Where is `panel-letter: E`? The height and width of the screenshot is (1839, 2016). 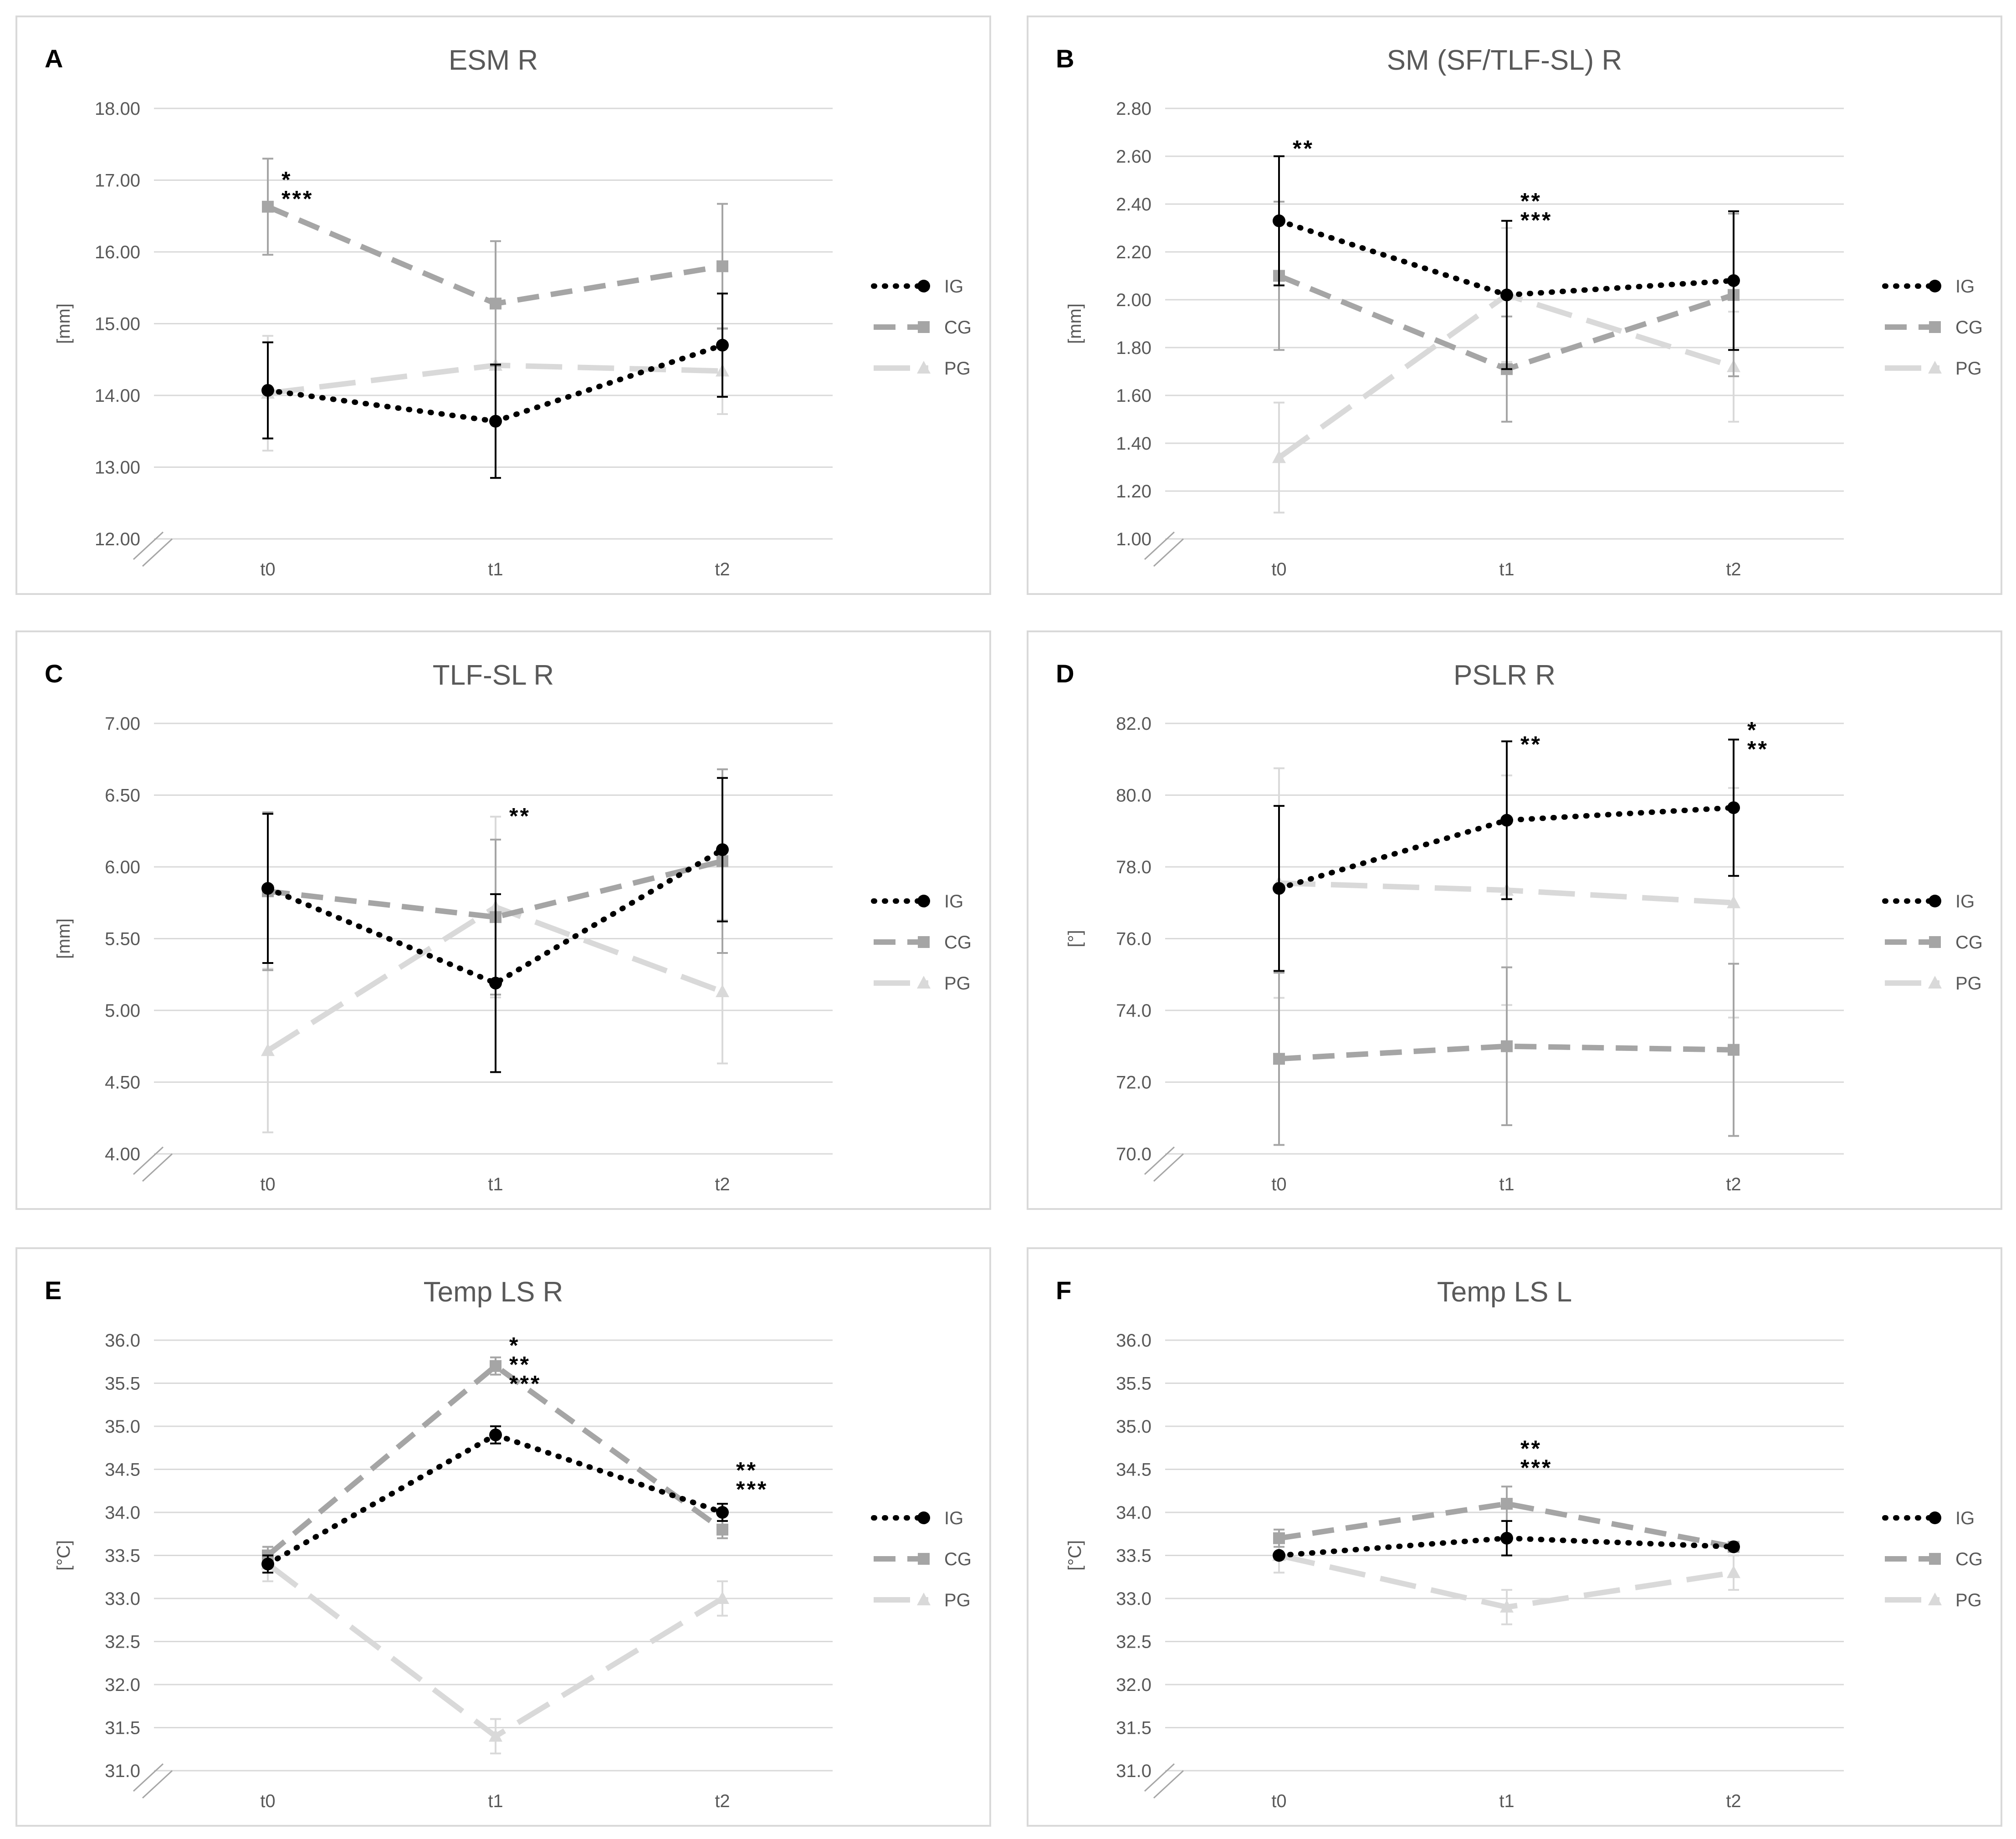 panel-letter: E is located at coordinates (53, 1290).